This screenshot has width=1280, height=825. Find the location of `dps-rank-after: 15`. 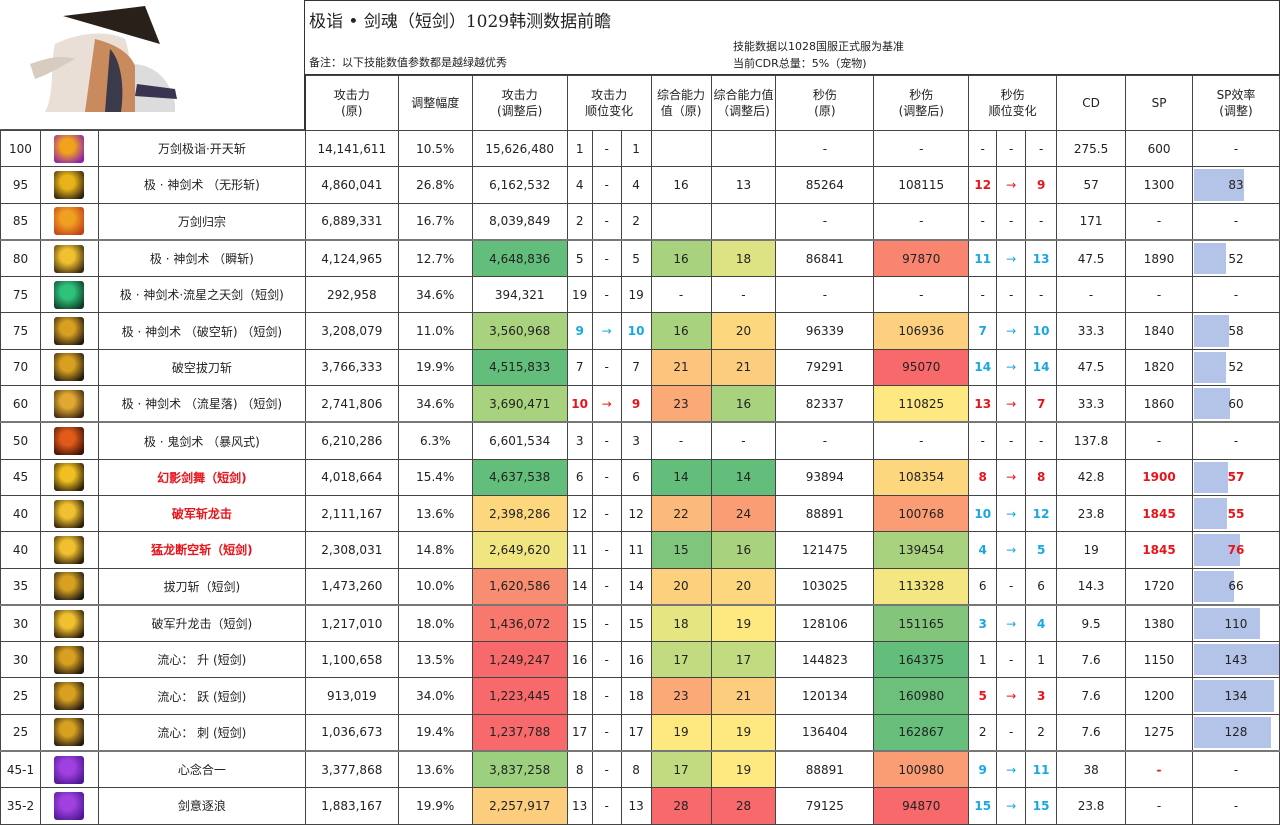

dps-rank-after: 15 is located at coordinates (1041, 806).